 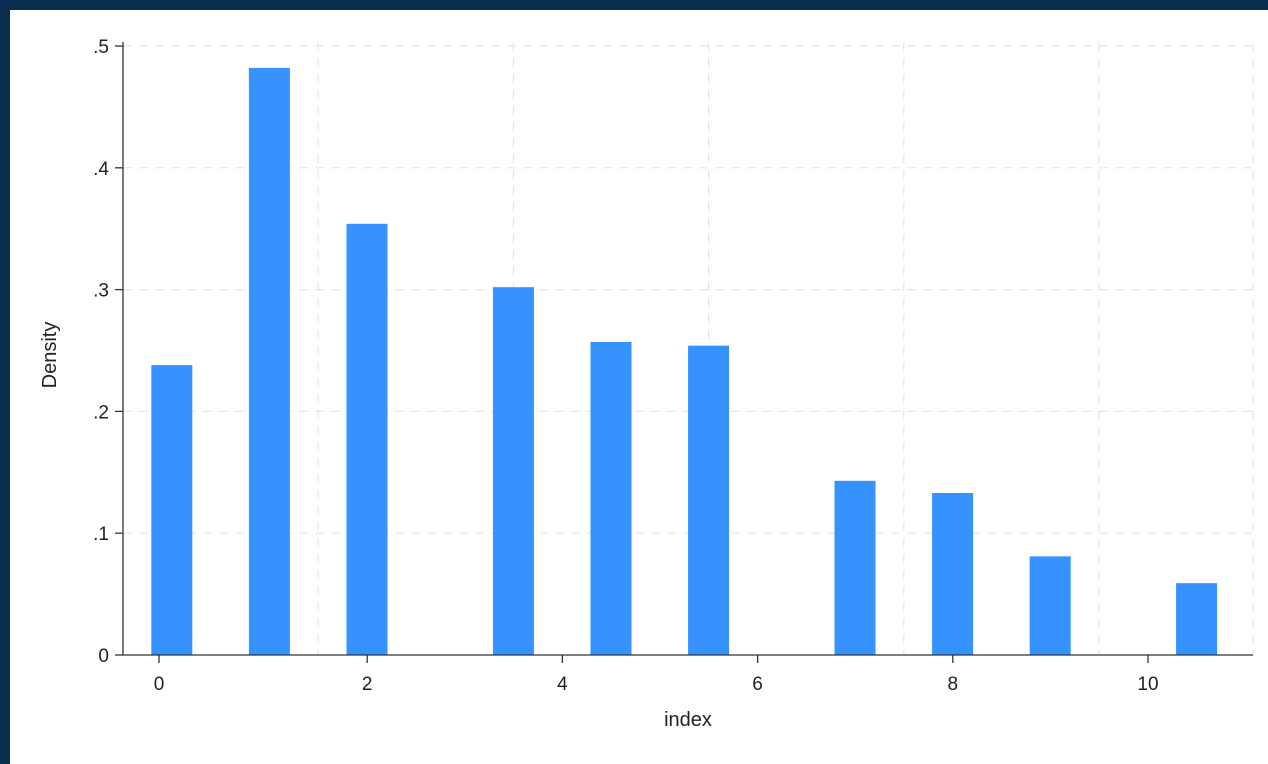 I want to click on x-tick-label: 8, so click(x=953, y=684).